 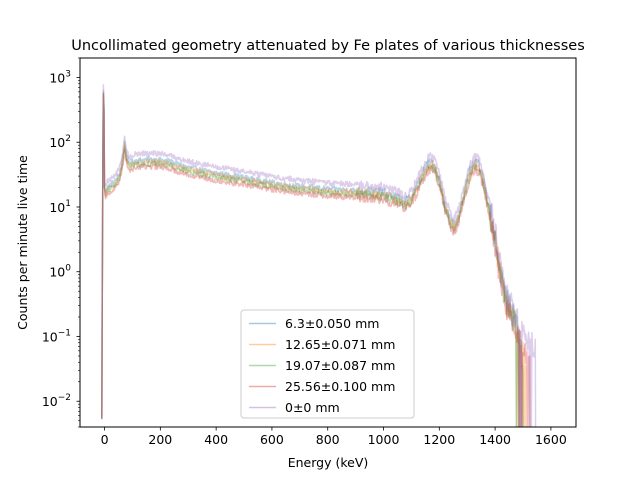 I want to click on y-tick-label: 10³, so click(x=60, y=77).